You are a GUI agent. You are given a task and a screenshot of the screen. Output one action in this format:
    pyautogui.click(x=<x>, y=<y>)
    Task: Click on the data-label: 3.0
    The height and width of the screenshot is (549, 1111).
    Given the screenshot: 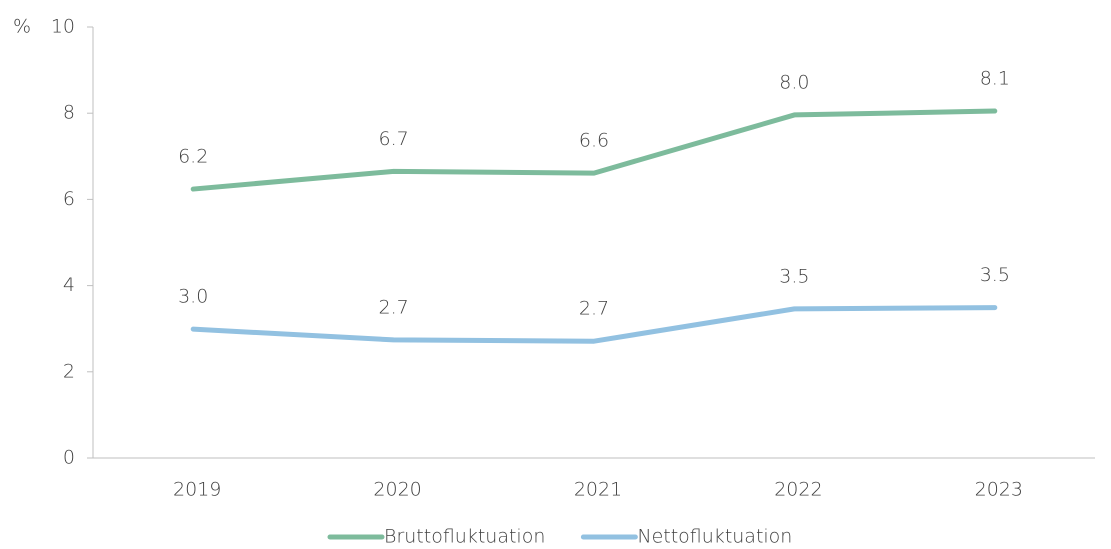 What is the action you would take?
    pyautogui.click(x=193, y=297)
    